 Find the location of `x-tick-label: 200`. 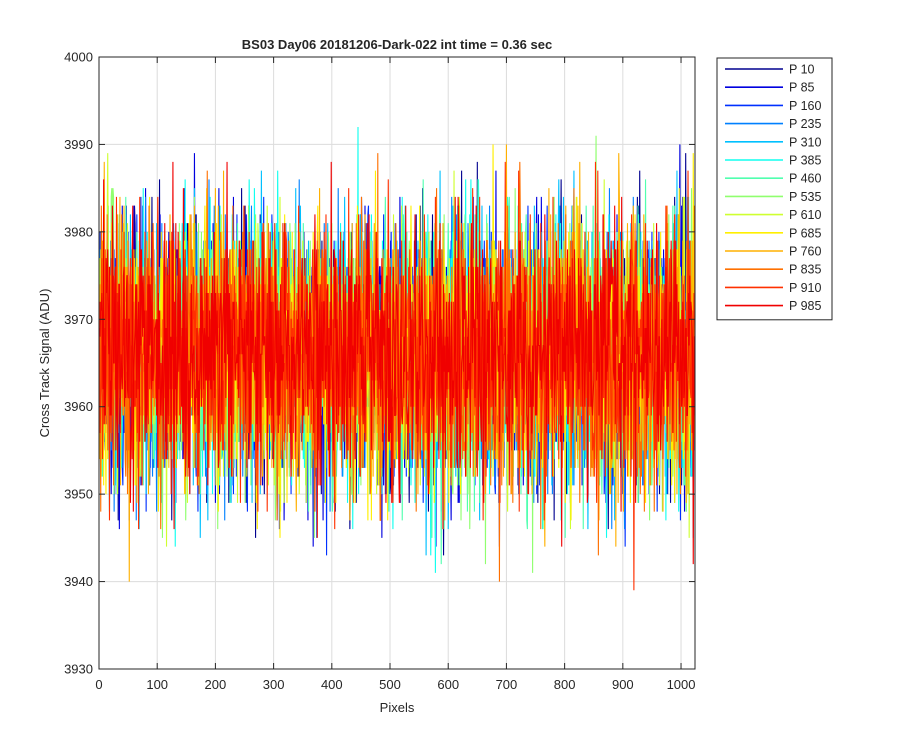

x-tick-label: 200 is located at coordinates (216, 684).